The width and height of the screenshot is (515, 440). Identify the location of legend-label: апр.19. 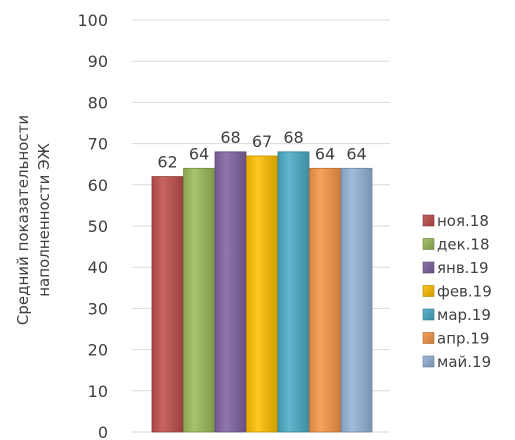
(463, 339).